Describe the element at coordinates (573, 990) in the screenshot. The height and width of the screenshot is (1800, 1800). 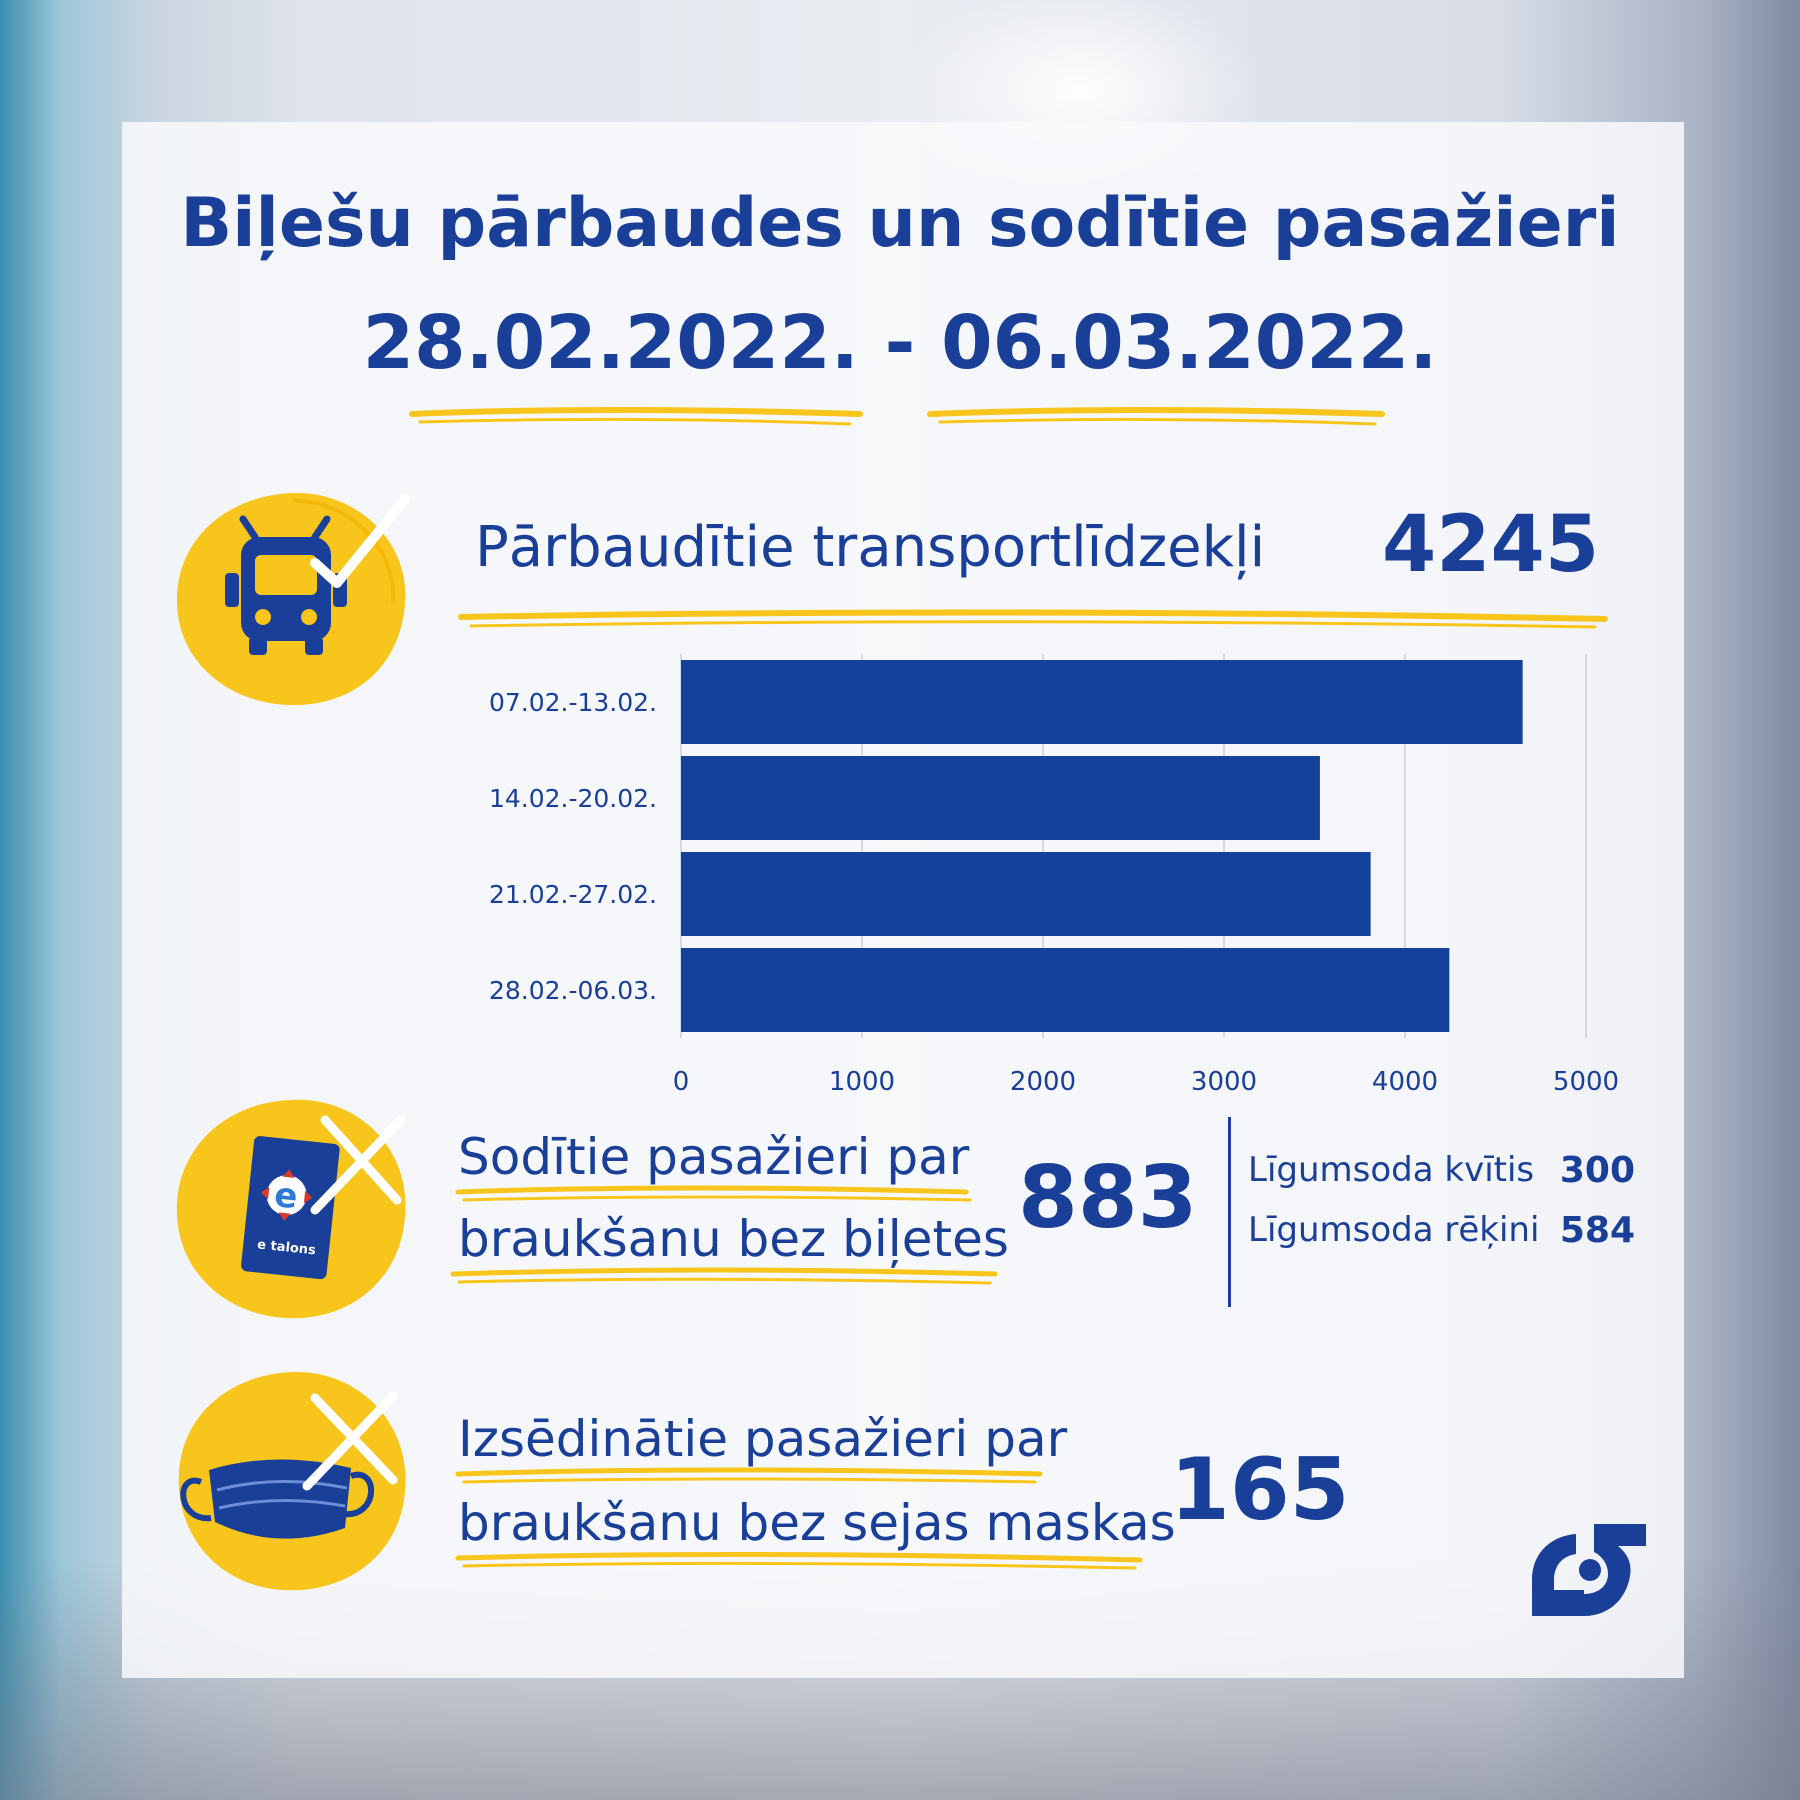
I see `category-label: 28.02.-06.03.` at that location.